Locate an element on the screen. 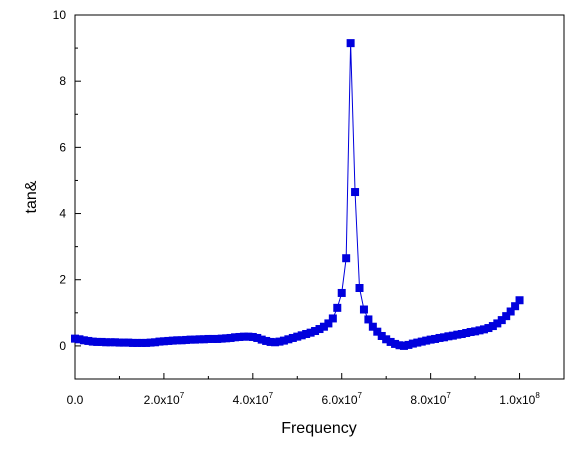 The height and width of the screenshot is (452, 585). x-tick-label: 8.0x10⁷ is located at coordinates (430, 399).